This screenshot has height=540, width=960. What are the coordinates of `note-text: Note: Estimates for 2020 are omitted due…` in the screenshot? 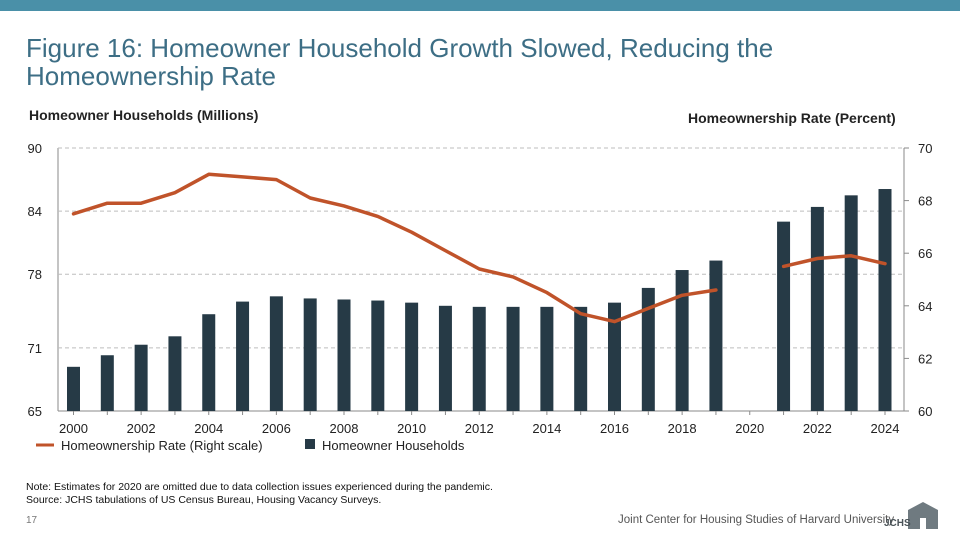 It's located at (259, 487).